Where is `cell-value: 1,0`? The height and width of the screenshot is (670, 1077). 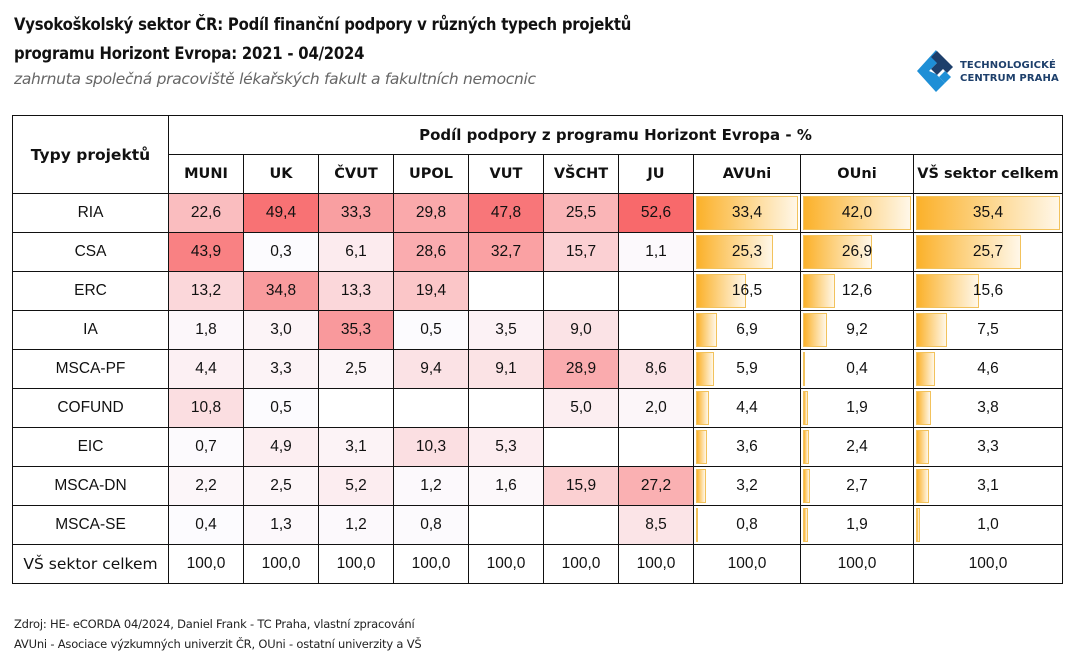
cell-value: 1,0 is located at coordinates (988, 524).